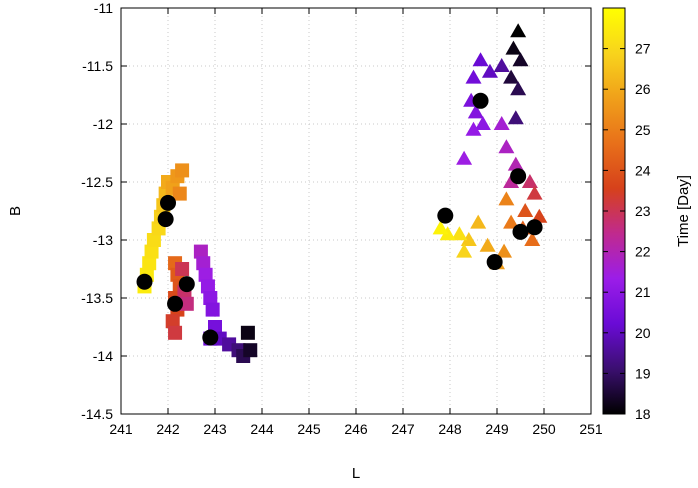 This screenshot has width=698, height=488. What do you see at coordinates (591, 429) in the screenshot?
I see `x-tick-label: 251` at bounding box center [591, 429].